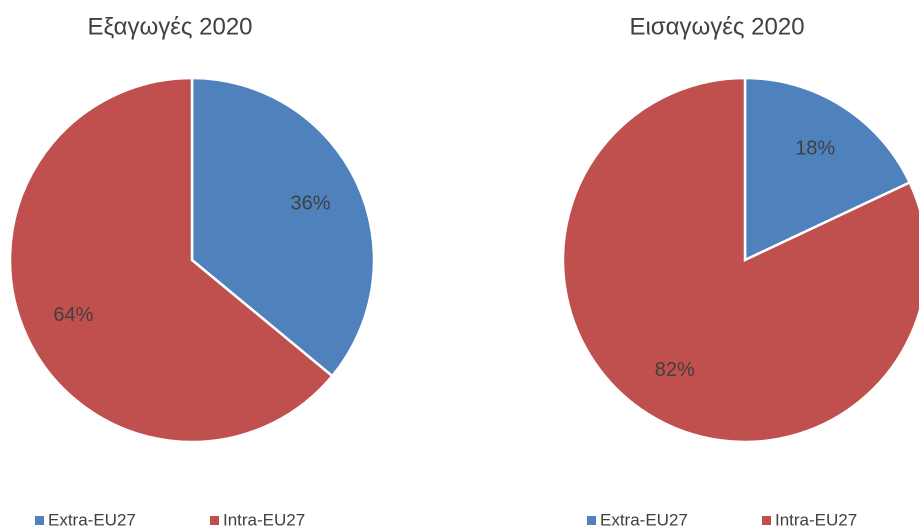 The height and width of the screenshot is (532, 919). I want to click on chart-title: Εξαγωγές 2020, so click(169, 26).